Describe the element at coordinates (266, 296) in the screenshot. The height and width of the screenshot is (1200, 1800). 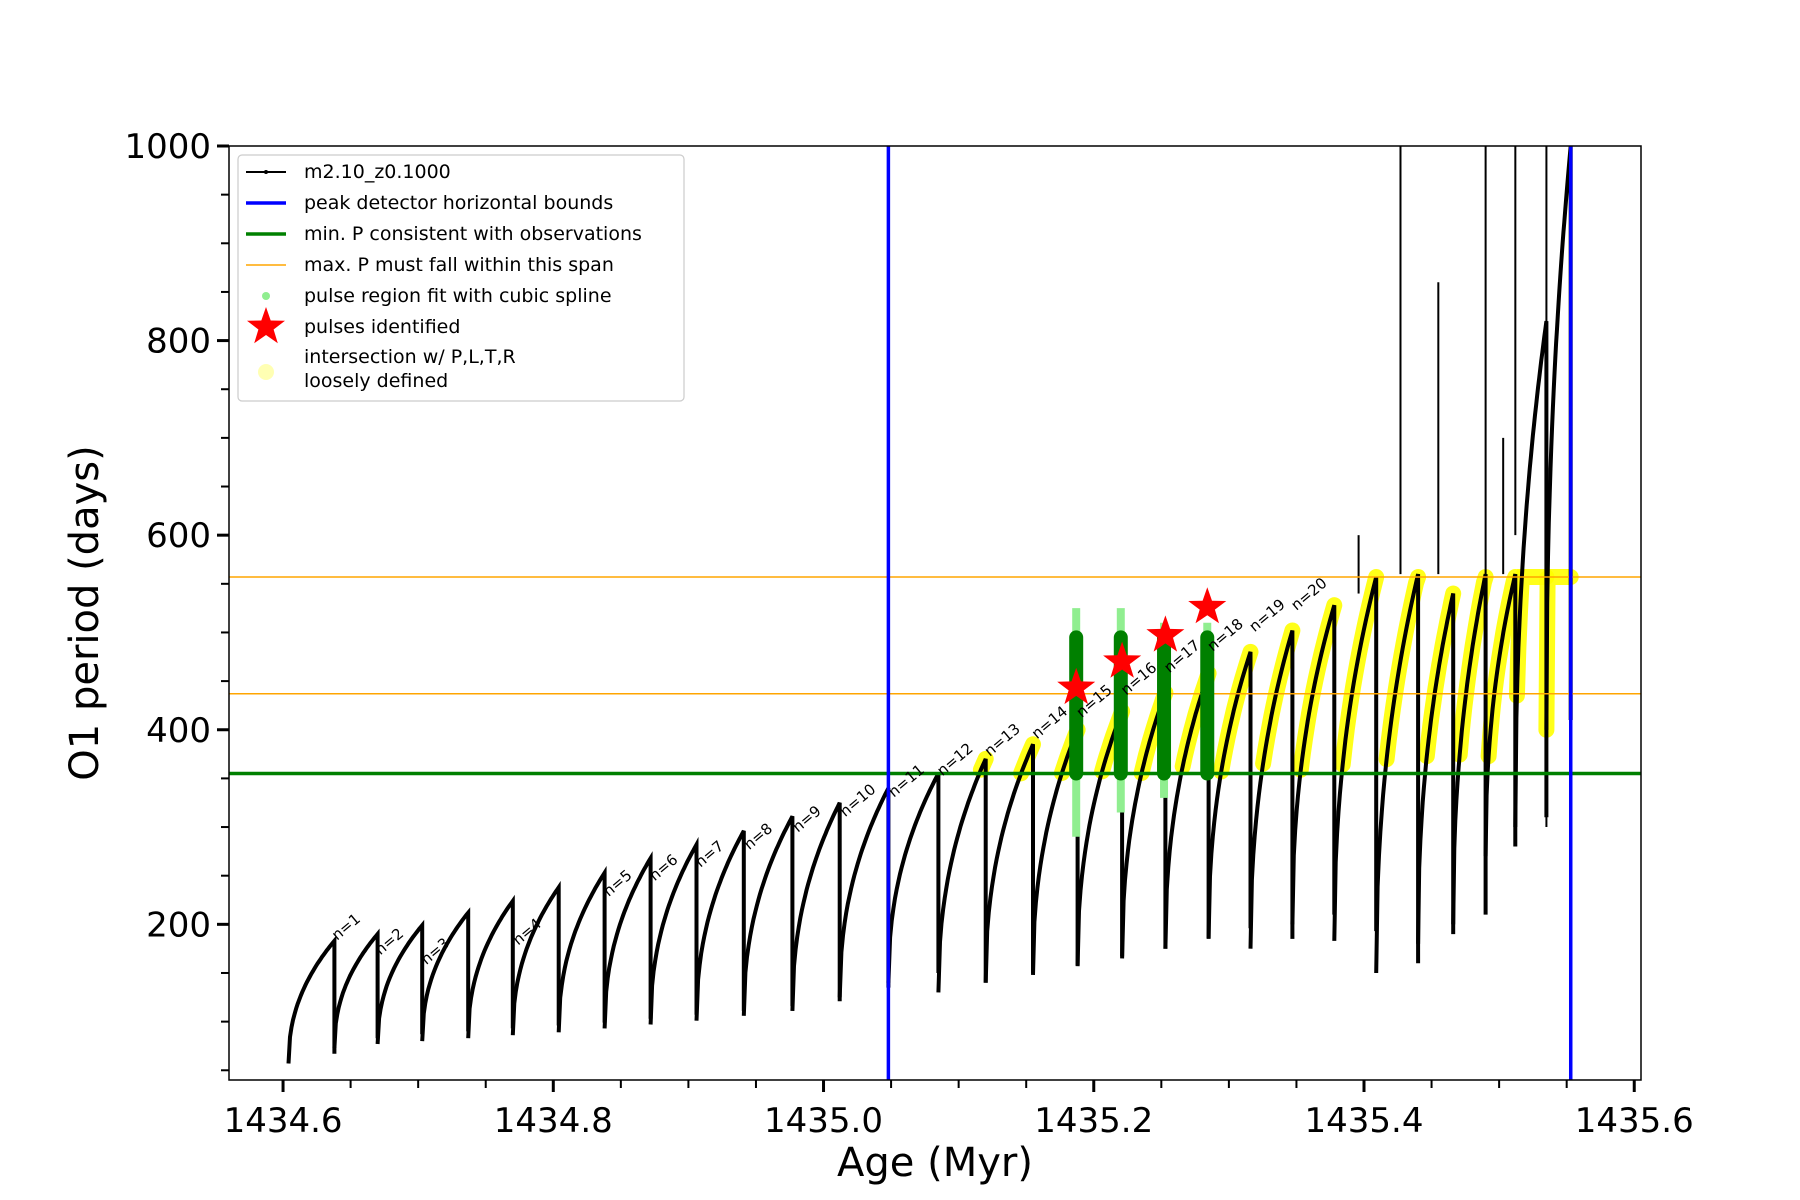
I see `legend-swatch-dot` at that location.